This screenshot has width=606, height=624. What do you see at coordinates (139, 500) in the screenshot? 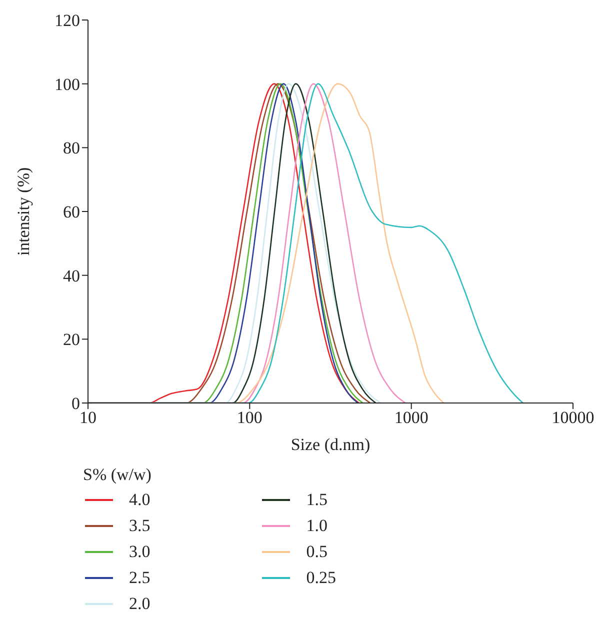
I see `legend-label: 4.0` at bounding box center [139, 500].